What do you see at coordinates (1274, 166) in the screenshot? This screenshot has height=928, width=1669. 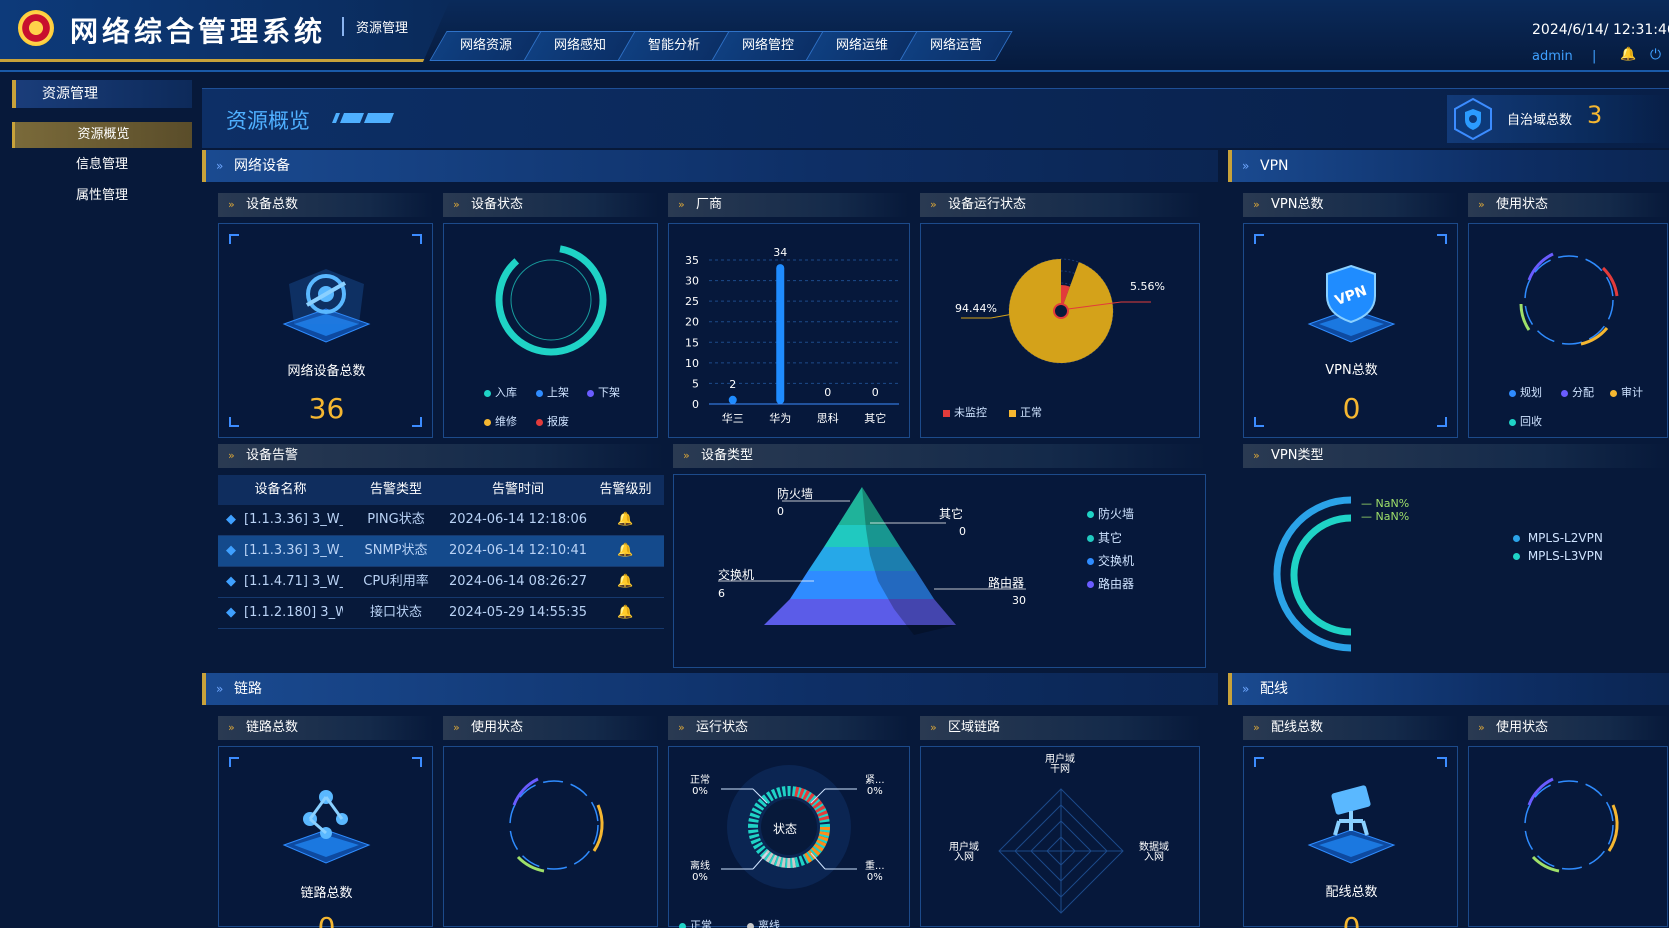 I see `section-title: VPN` at bounding box center [1274, 166].